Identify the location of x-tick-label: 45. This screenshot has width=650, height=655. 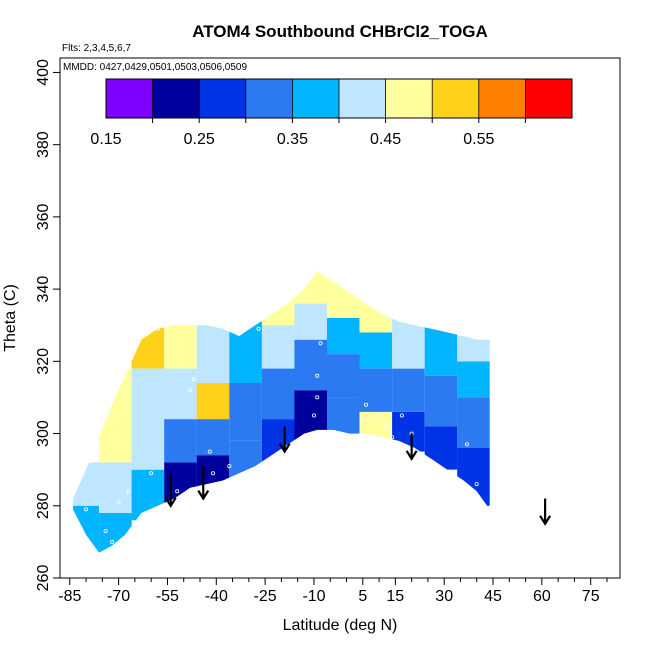
(493, 596).